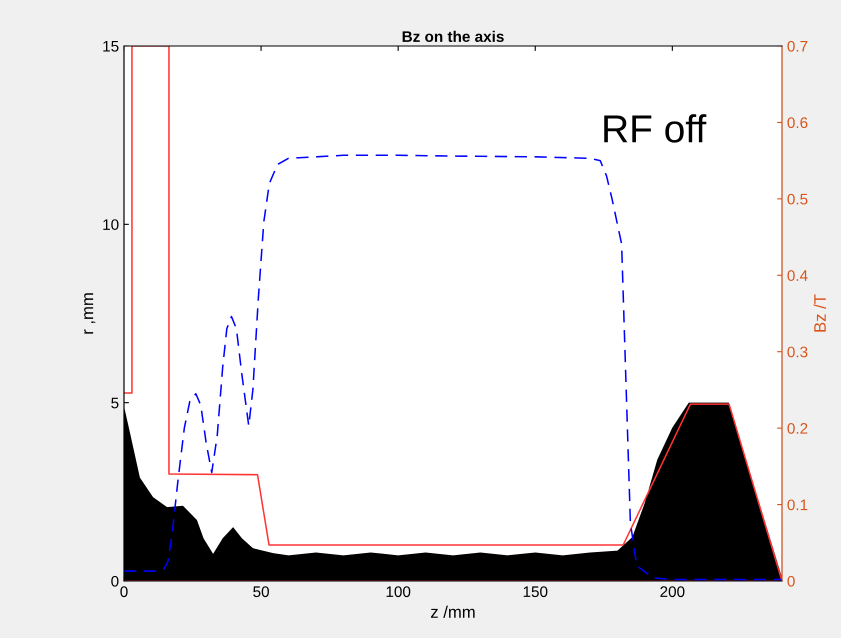  What do you see at coordinates (820, 313) in the screenshot?
I see `y2-axis-title: Bz /T` at bounding box center [820, 313].